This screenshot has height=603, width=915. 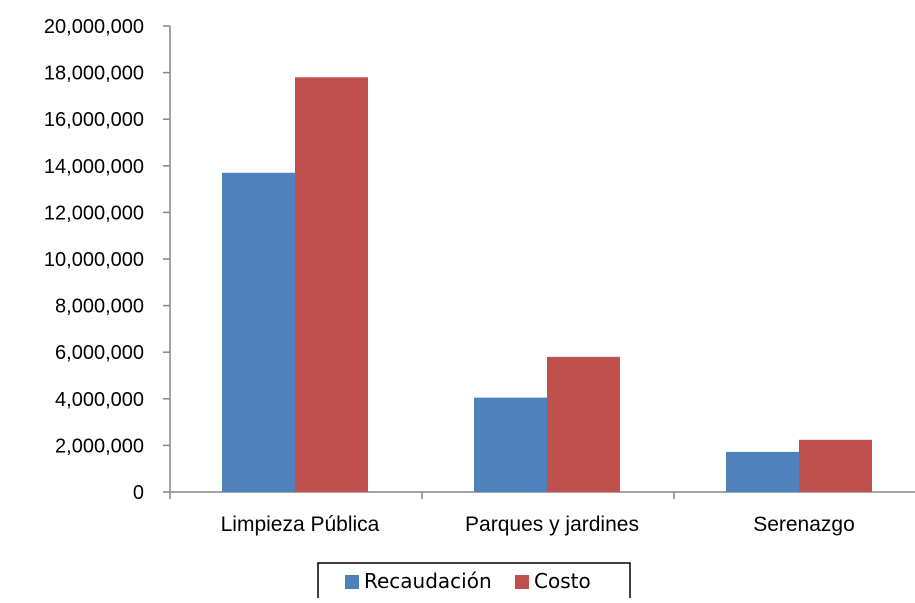 What do you see at coordinates (94, 213) in the screenshot?
I see `y-tick-label: 12,000,000` at bounding box center [94, 213].